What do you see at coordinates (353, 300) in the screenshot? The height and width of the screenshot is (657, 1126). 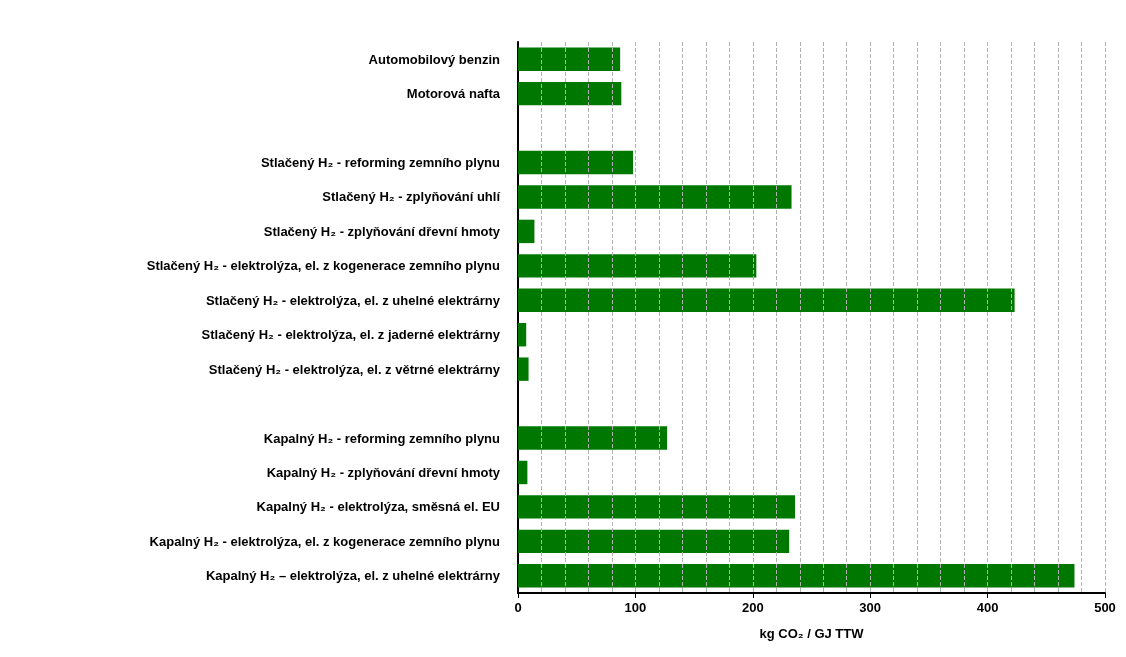 I see `y-tick-label: Stlačený H₂ - elektrolýza, el. z uhelné elektrárny` at bounding box center [353, 300].